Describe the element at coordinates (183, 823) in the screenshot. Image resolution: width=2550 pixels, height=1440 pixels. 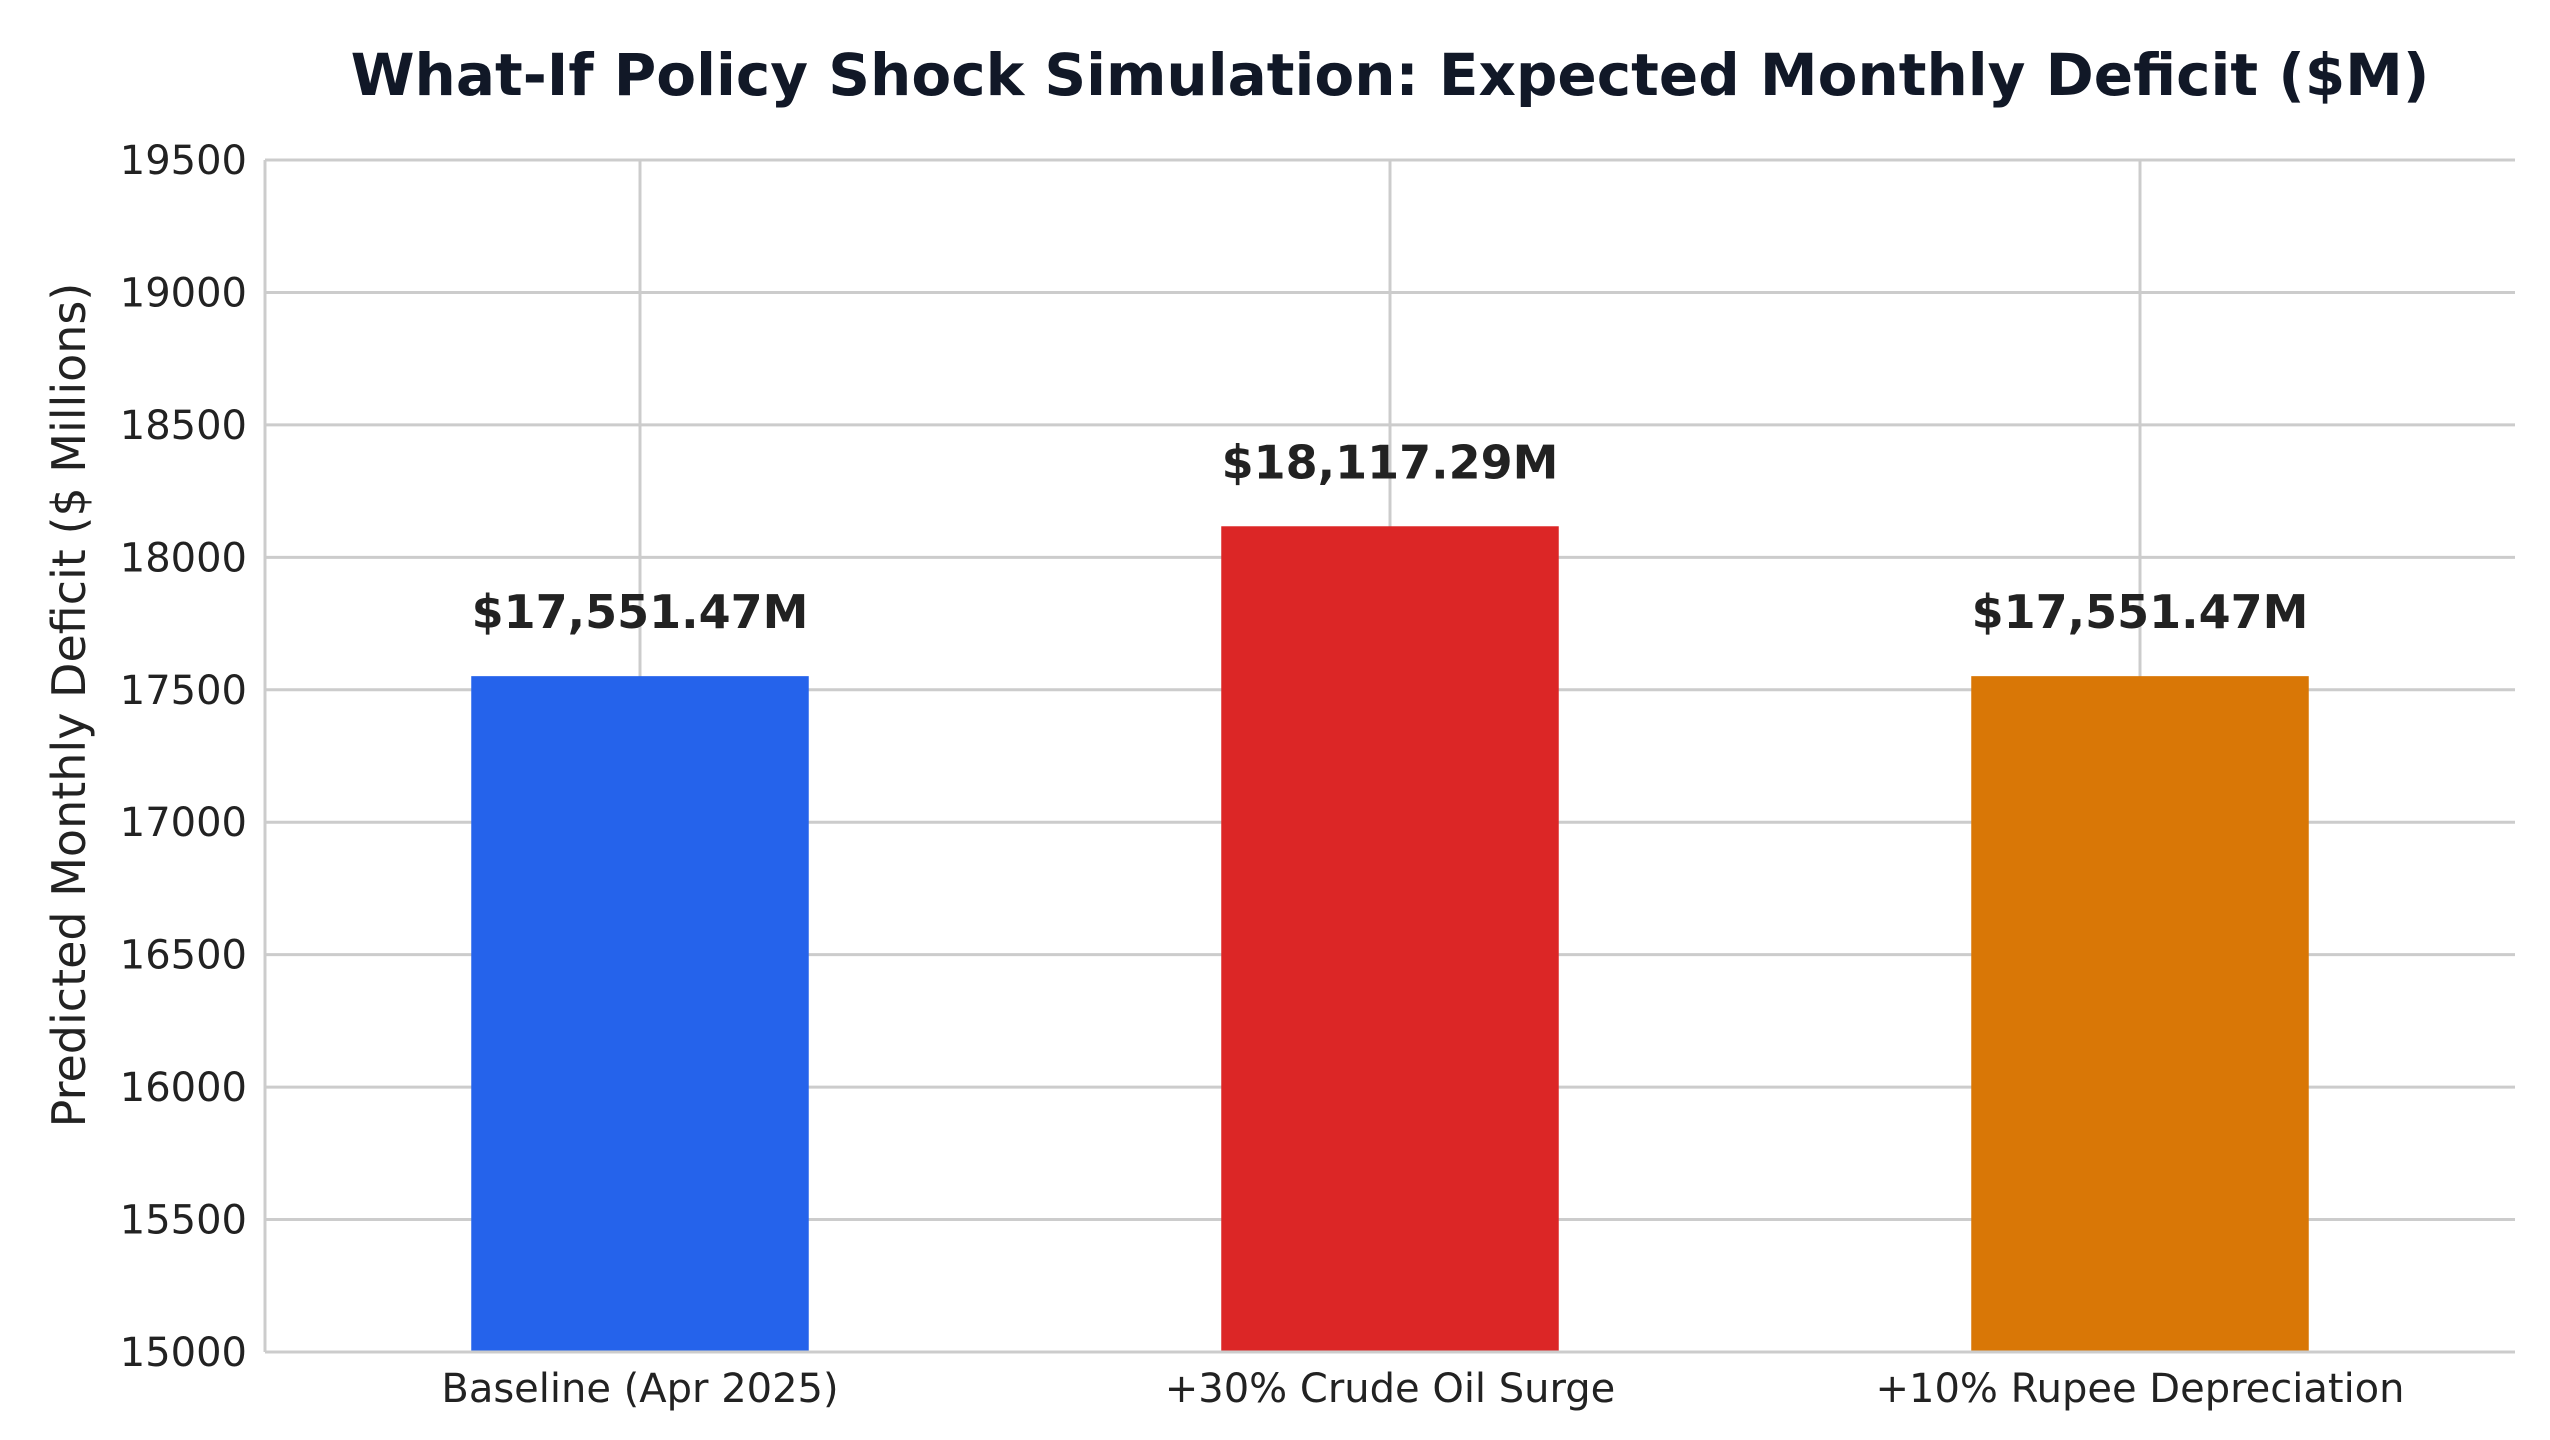
I see `y-tick-label: 17000` at that location.